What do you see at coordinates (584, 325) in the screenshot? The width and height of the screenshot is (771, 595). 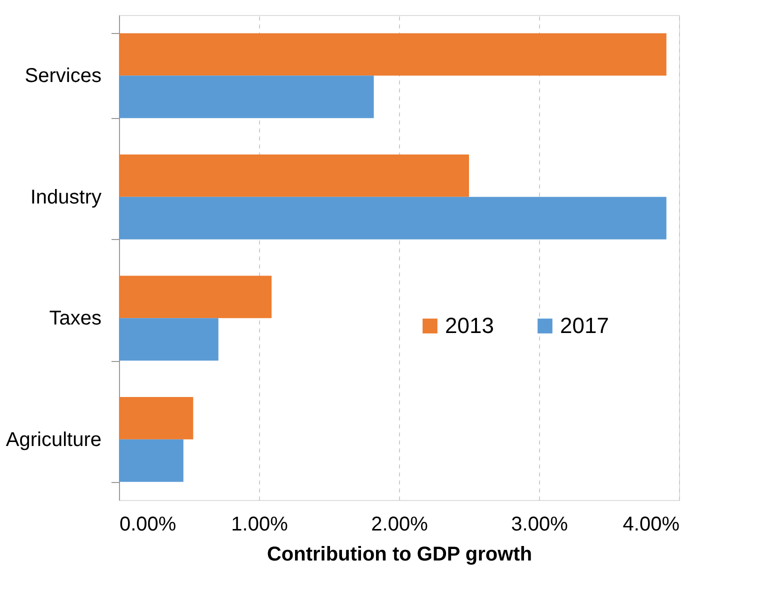 I see `legend-label: 2017` at bounding box center [584, 325].